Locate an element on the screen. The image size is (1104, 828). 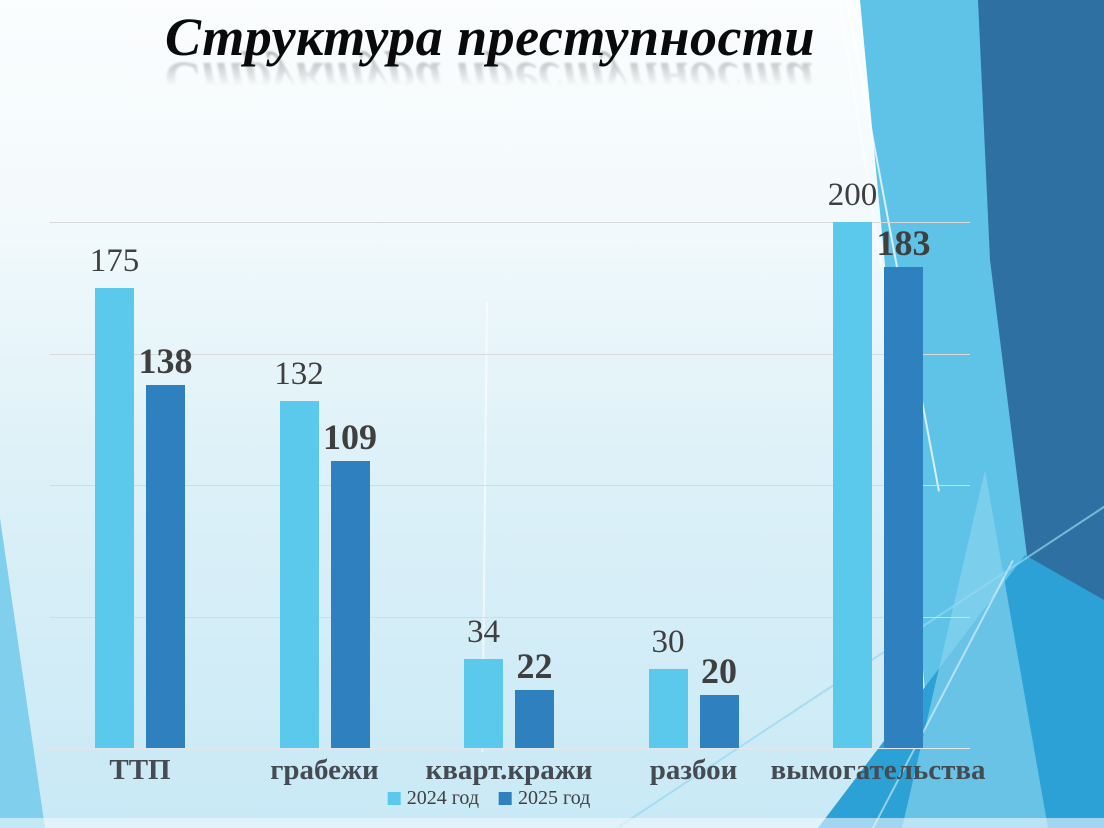
category-label-кварт.кражи: кварт.кражи is located at coordinates (509, 770).